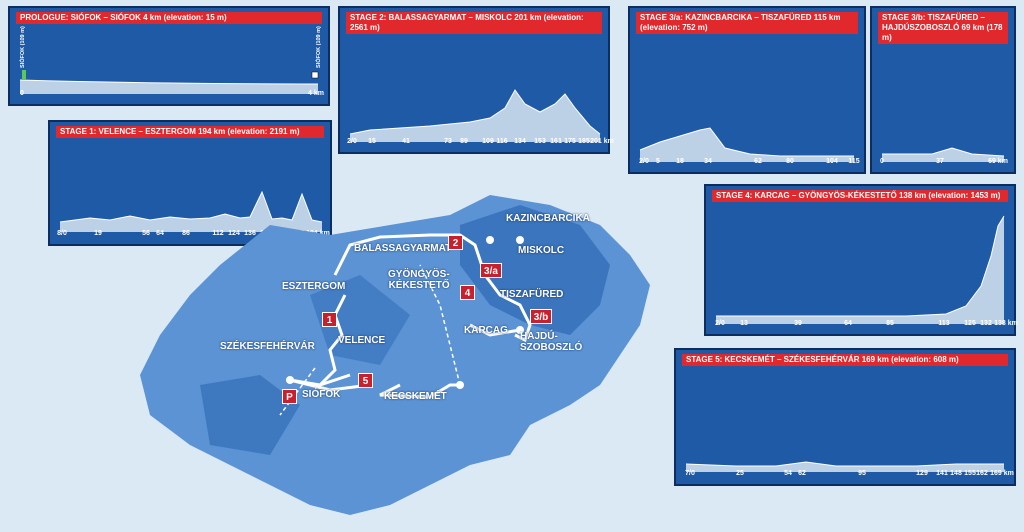 This screenshot has height=532, width=1024. Describe the element at coordinates (708, 161) in the screenshot. I see `km-label: 34` at that location.